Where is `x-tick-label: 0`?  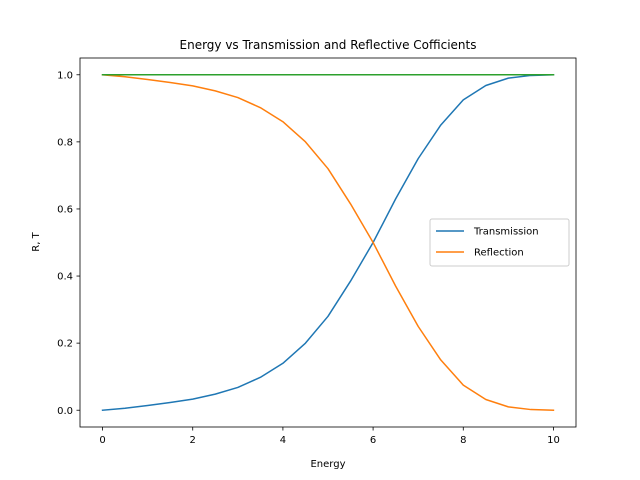
x-tick-label: 0 is located at coordinates (102, 440).